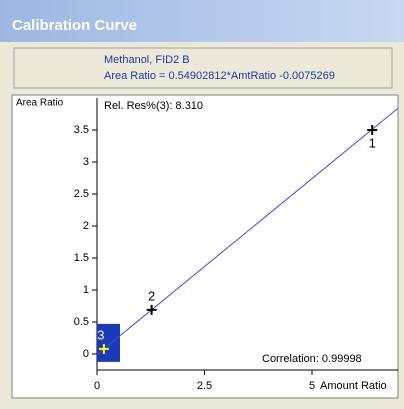 Image resolution: width=404 pixels, height=409 pixels. Describe the element at coordinates (81, 322) in the screenshot. I see `y-tick-label: 0.5` at that location.